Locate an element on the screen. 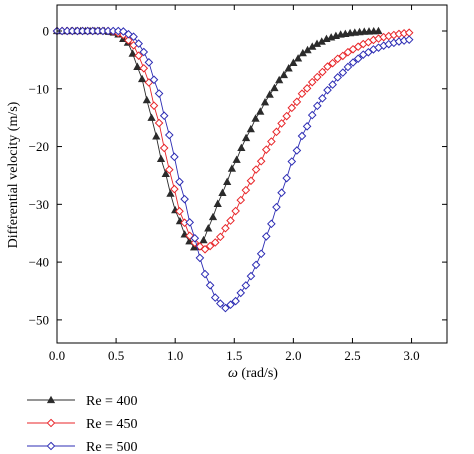  legend-label: Re = 450 is located at coordinates (111, 424).